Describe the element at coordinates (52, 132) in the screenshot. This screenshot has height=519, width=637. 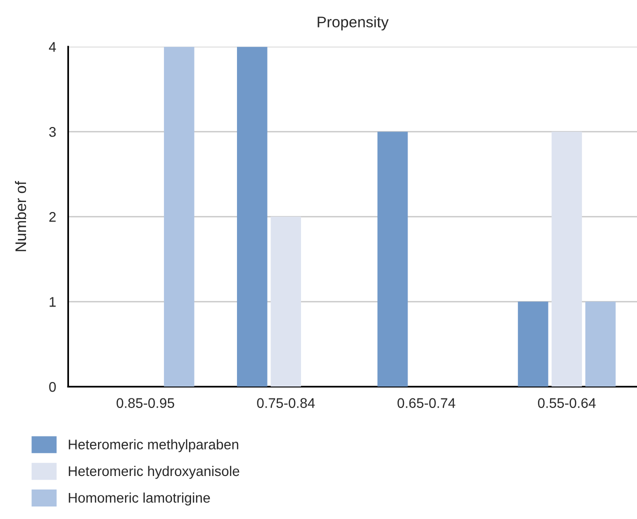
I see `y-tick-label: 3` at that location.